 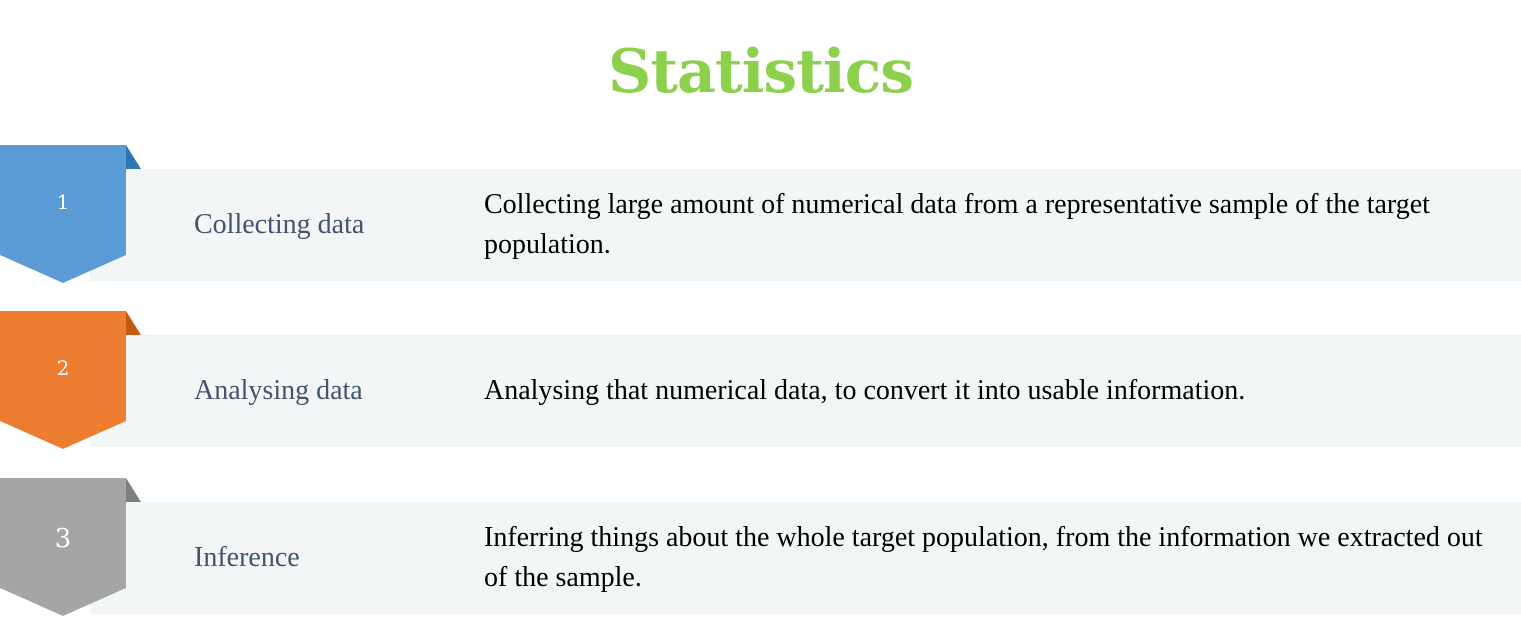 I want to click on step-label: Analysing data, so click(x=278, y=390).